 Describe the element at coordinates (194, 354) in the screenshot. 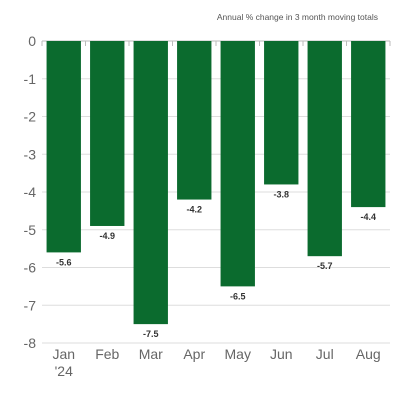

I see `x-tick-label: Apr` at that location.